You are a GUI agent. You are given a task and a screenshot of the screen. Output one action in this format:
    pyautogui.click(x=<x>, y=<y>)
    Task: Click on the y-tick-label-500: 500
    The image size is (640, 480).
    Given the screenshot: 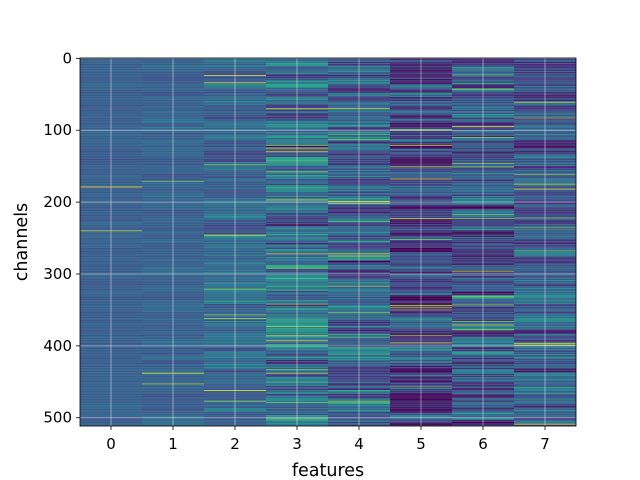 What is the action you would take?
    pyautogui.click(x=57, y=418)
    